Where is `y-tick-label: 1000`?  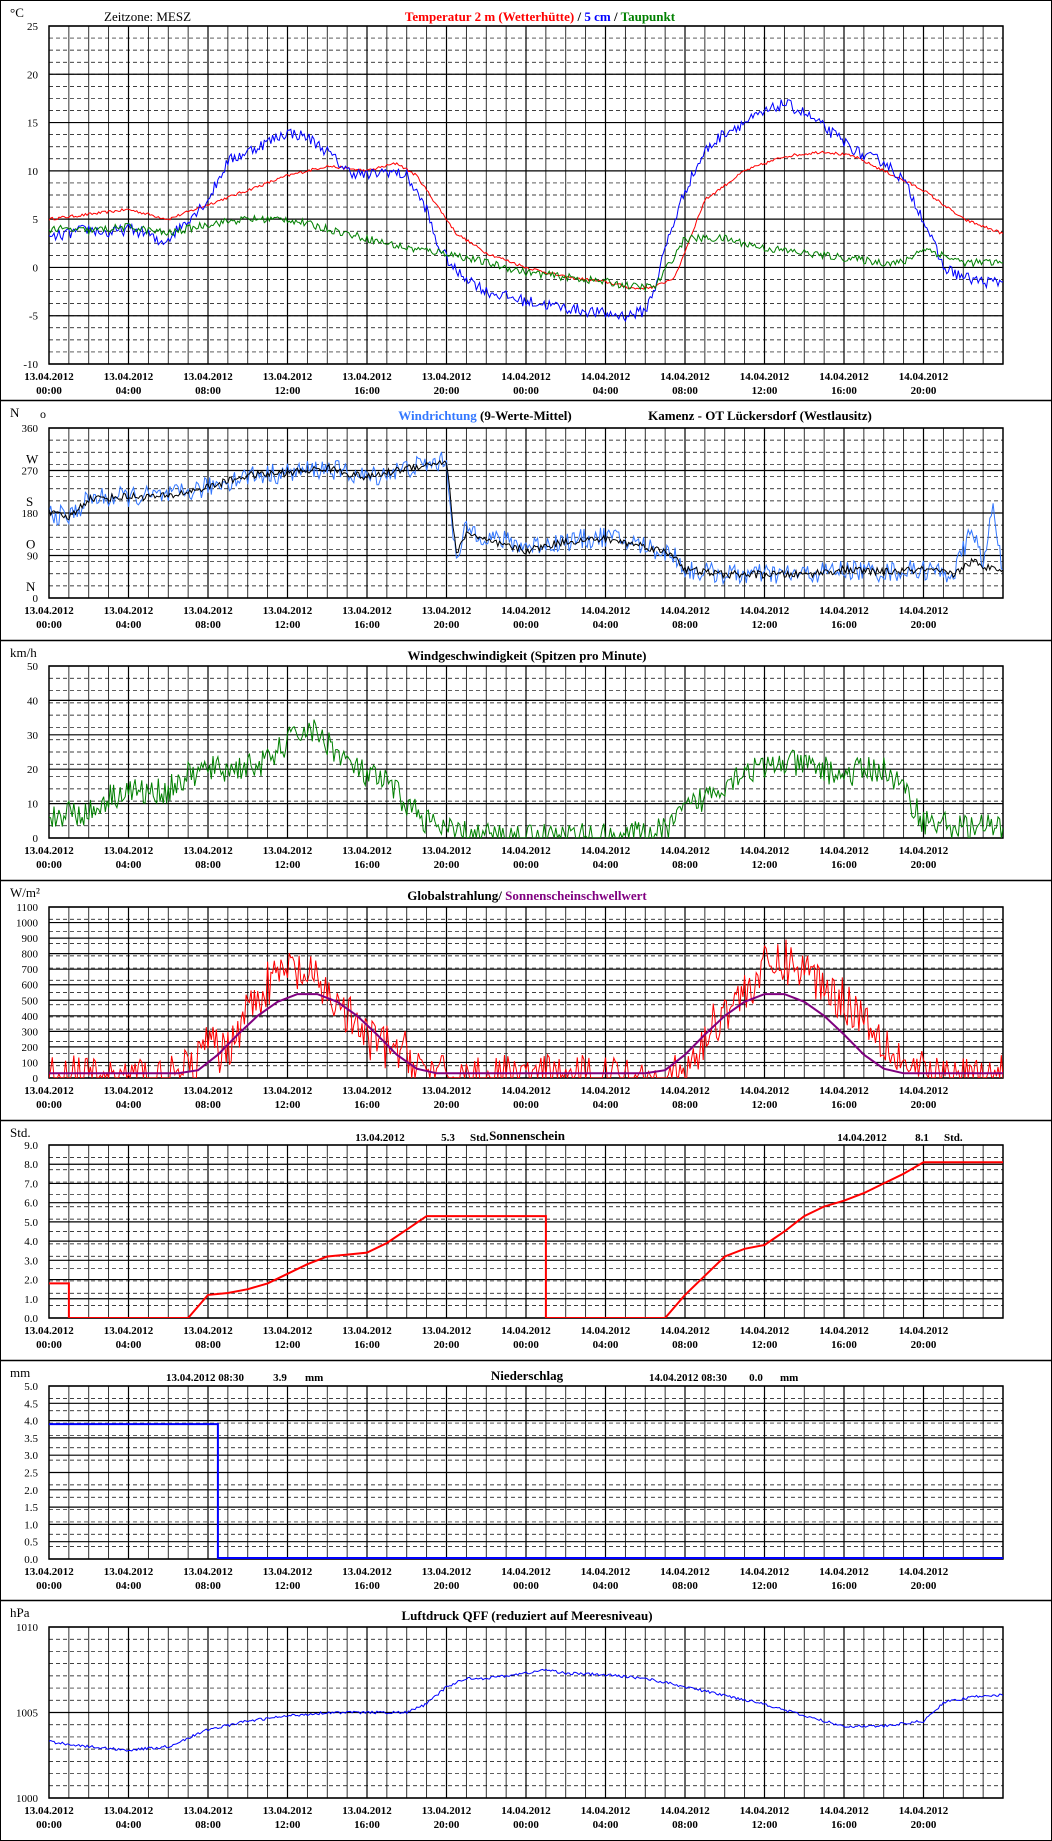
y-tick-label: 1000 is located at coordinates (27, 1799).